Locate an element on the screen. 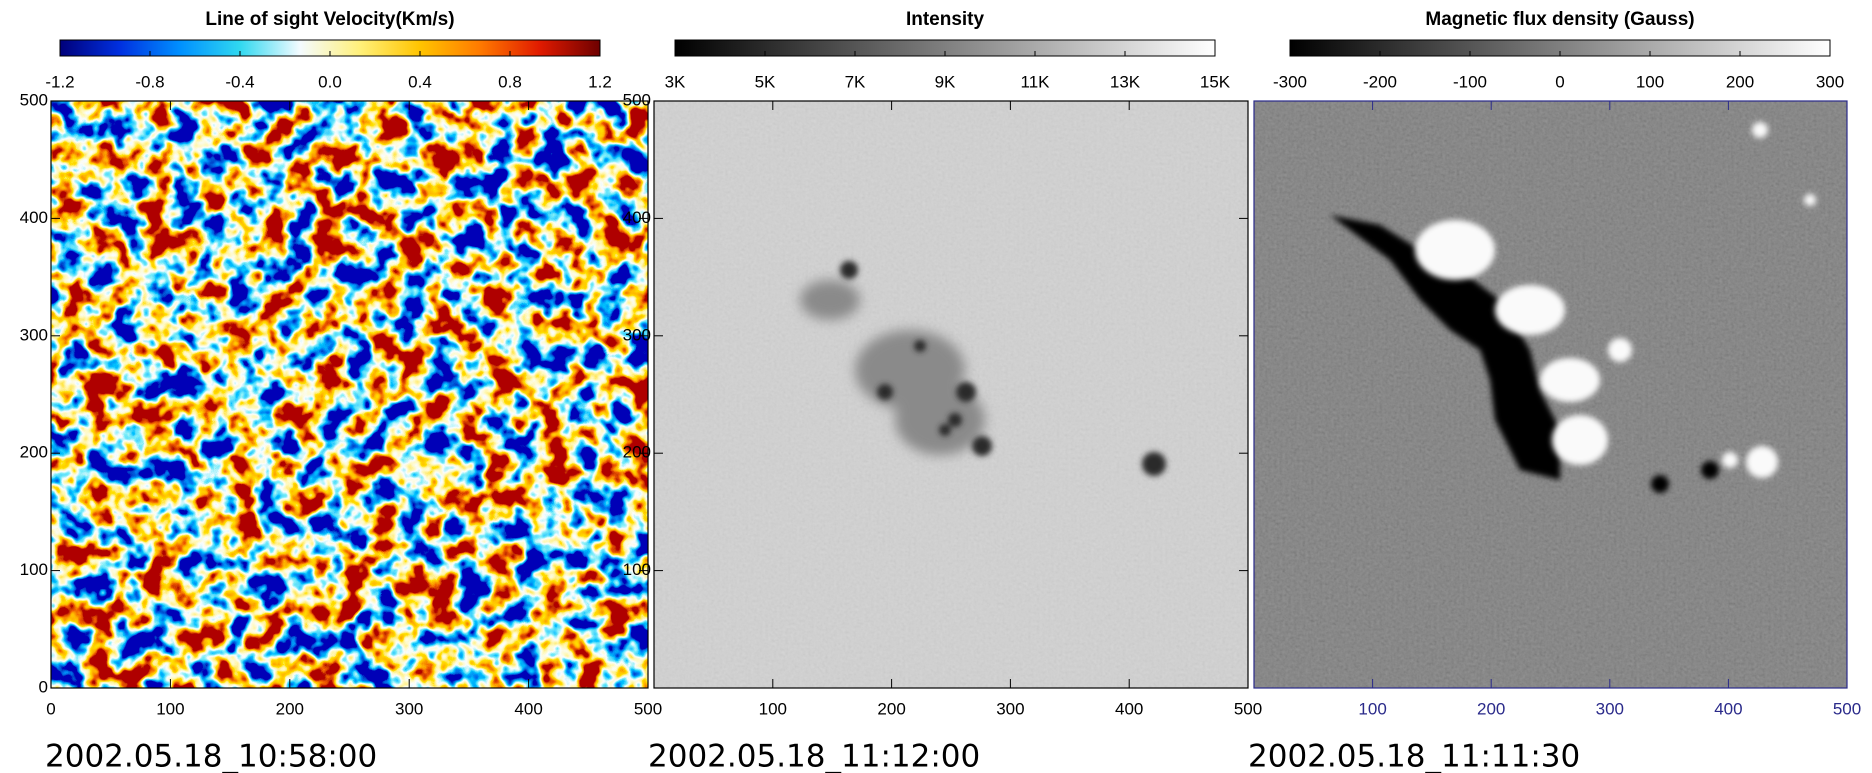  panel-title: Line of sight Velocity(Km/s) is located at coordinates (329, 19).